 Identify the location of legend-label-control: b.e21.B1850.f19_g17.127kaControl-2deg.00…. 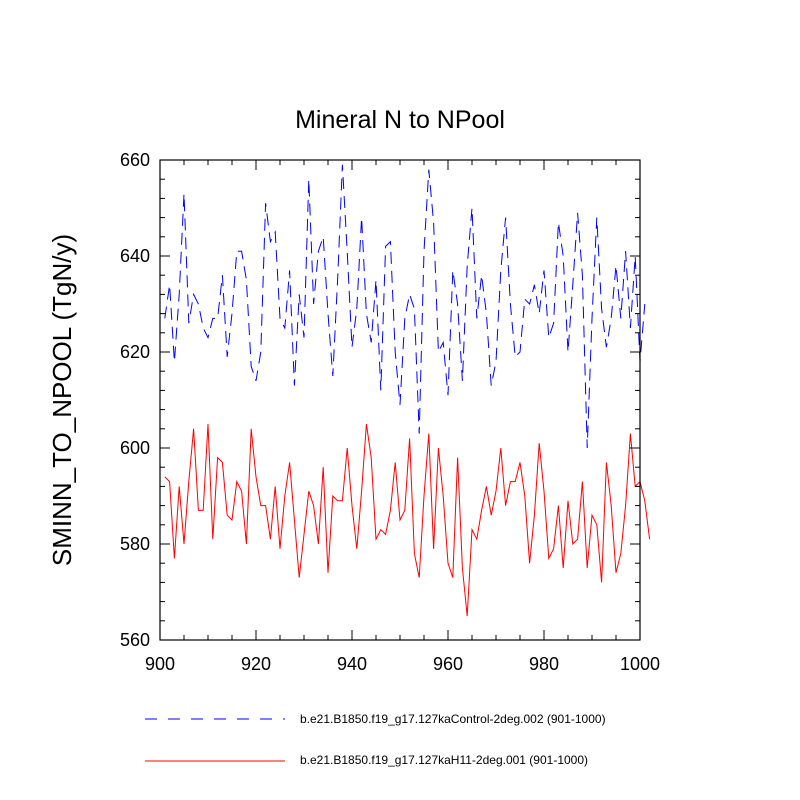
(453, 719).